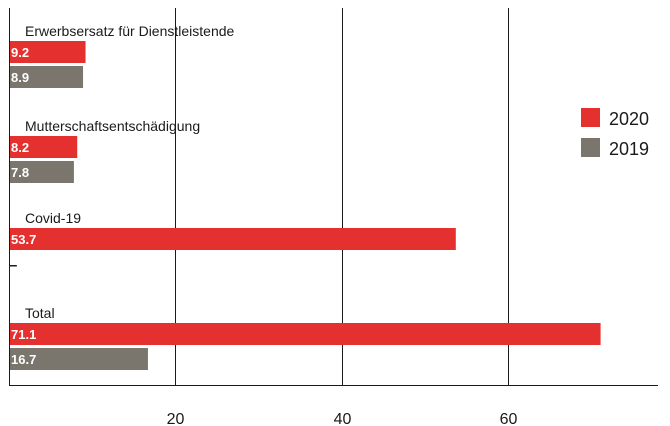 This screenshot has width=670, height=426. Describe the element at coordinates (629, 149) in the screenshot. I see `legend-label-2019: 2019` at that location.